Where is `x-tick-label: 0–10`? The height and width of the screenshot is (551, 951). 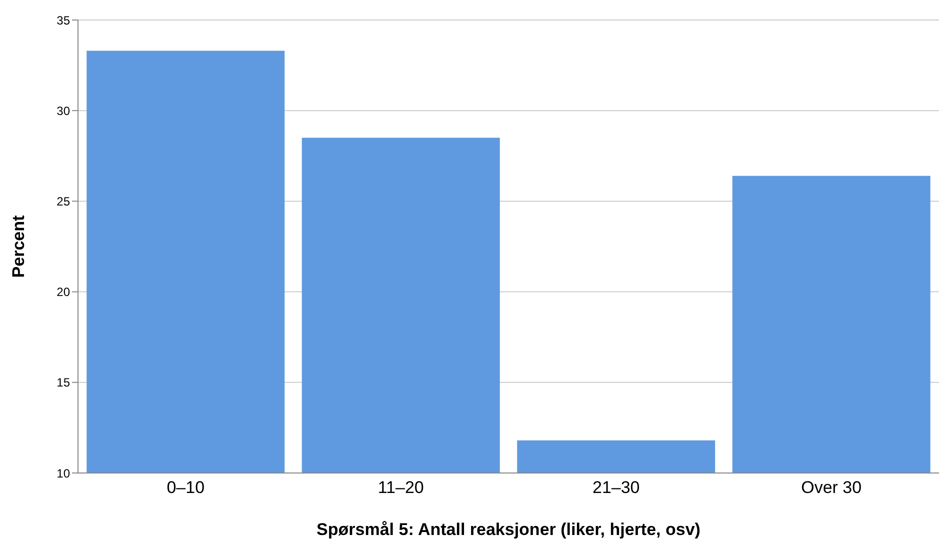 x-tick-label: 0–10 is located at coordinates (185, 488).